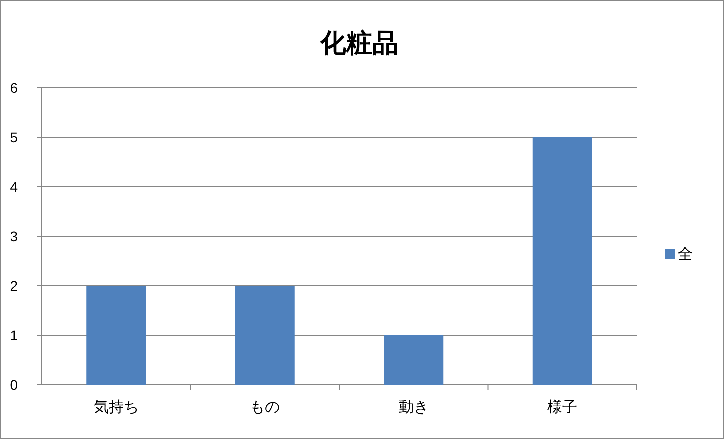 Image resolution: width=725 pixels, height=440 pixels. I want to click on ytick: 3, so click(14, 236).